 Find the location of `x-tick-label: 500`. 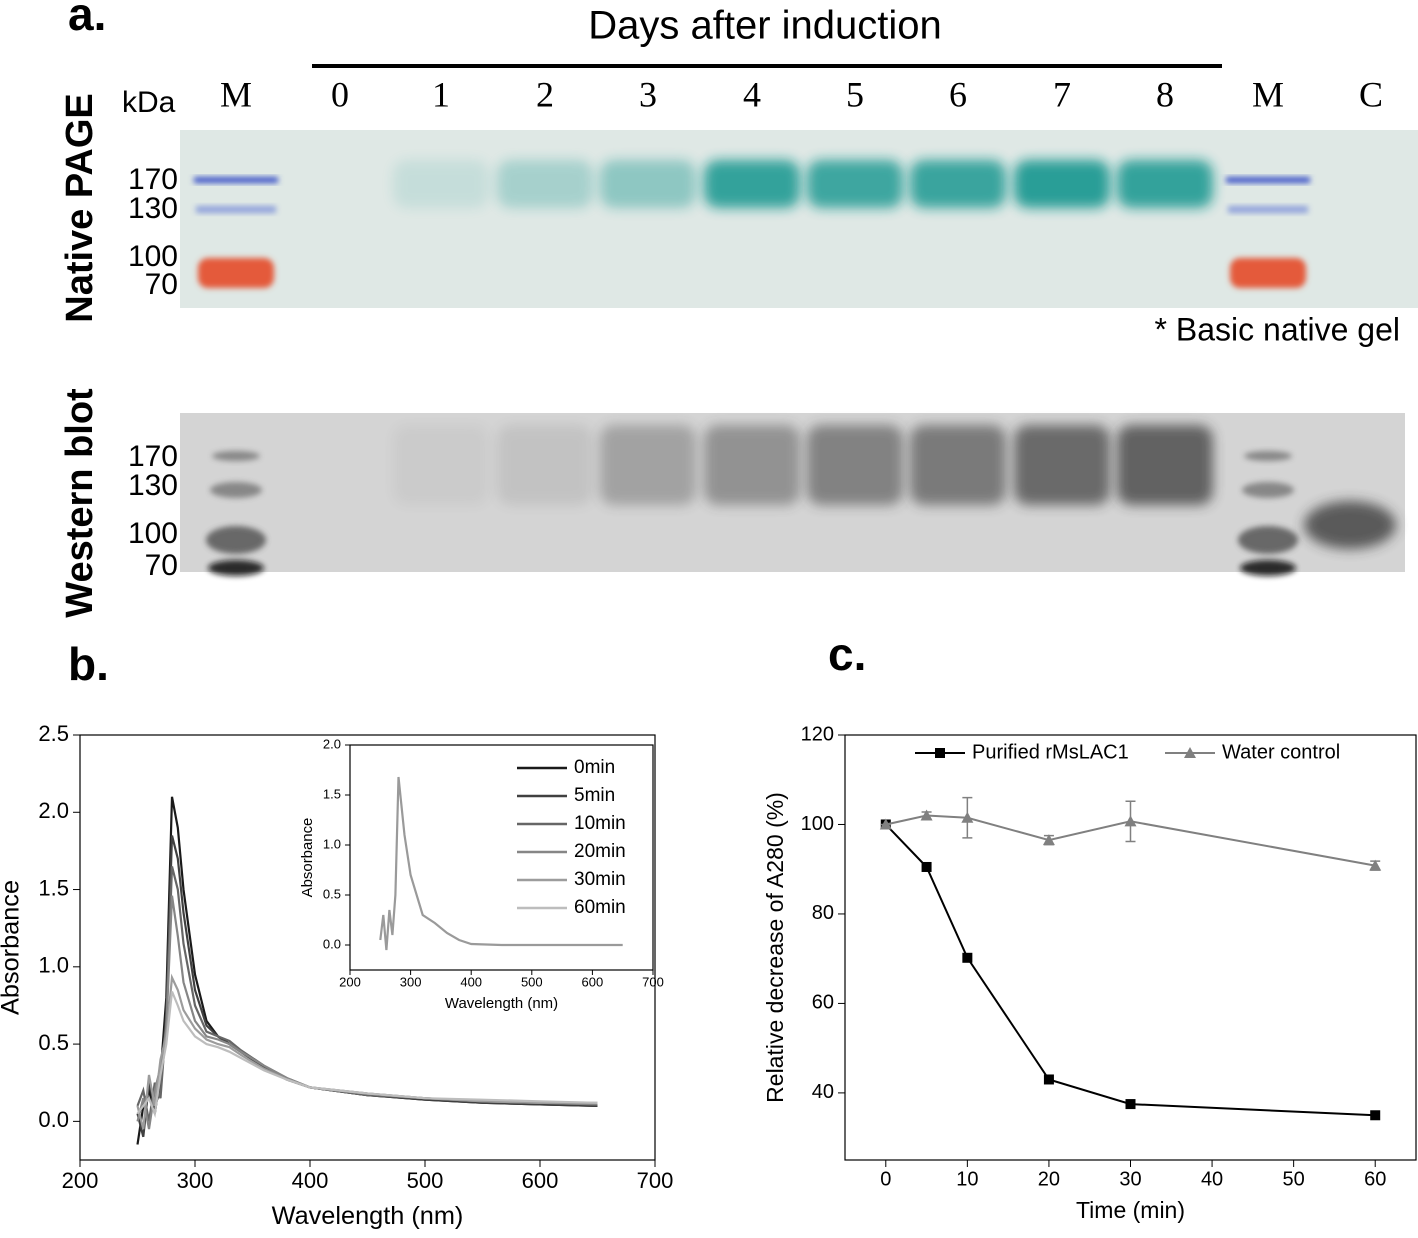

x-tick-label: 500 is located at coordinates (532, 981).